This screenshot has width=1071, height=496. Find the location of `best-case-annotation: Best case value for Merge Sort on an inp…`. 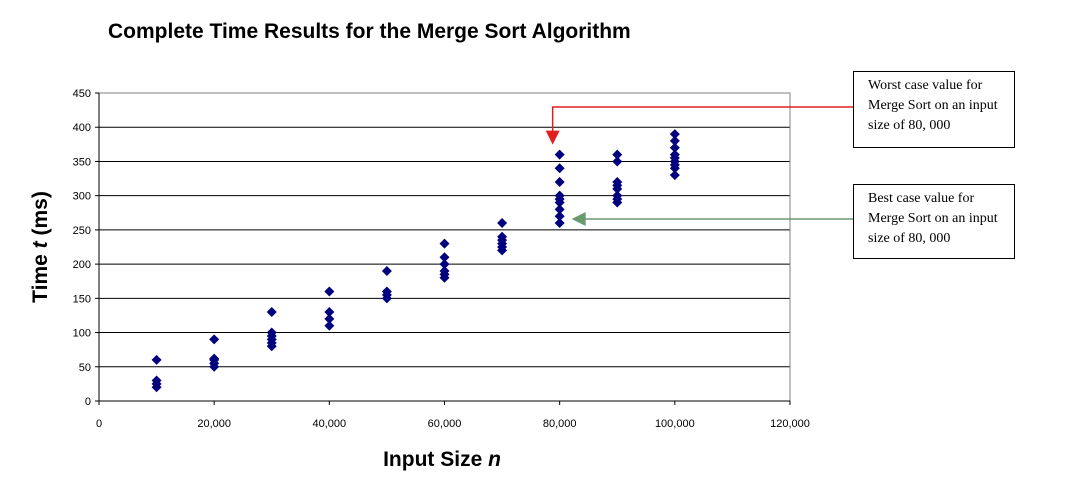

best-case-annotation: Best case value for Merge Sort on an inp… is located at coordinates (934, 221).